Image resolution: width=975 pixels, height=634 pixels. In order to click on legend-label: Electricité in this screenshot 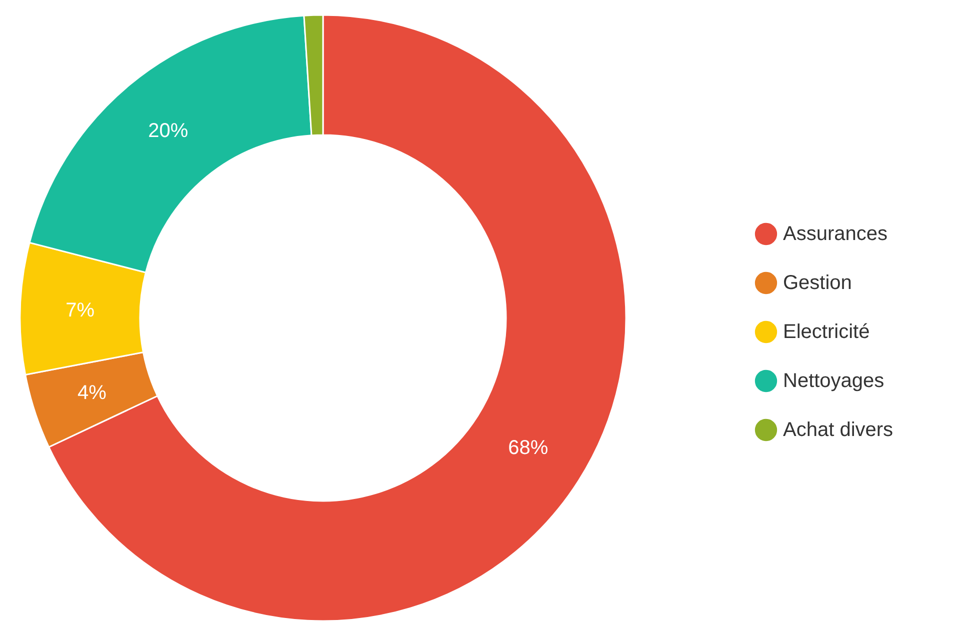, I will do `click(826, 332)`.